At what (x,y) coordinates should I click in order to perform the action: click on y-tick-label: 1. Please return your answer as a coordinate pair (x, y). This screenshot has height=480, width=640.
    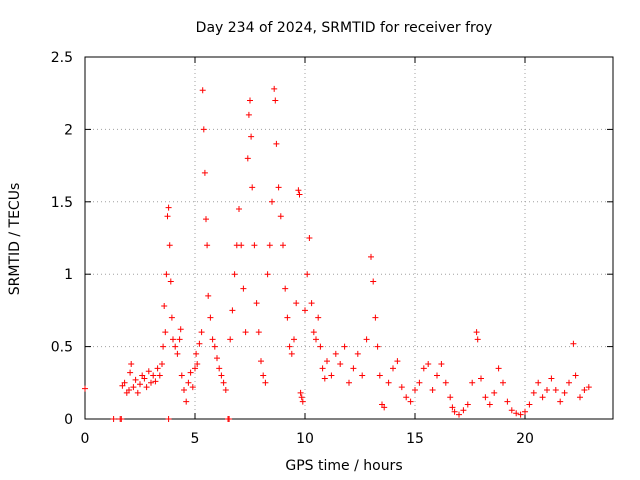
    Looking at the image, I should click on (68, 275).